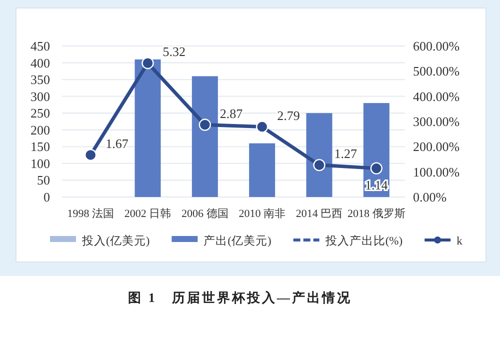  What do you see at coordinates (40, 163) in the screenshot?
I see `y-tick-label: 100` at bounding box center [40, 163].